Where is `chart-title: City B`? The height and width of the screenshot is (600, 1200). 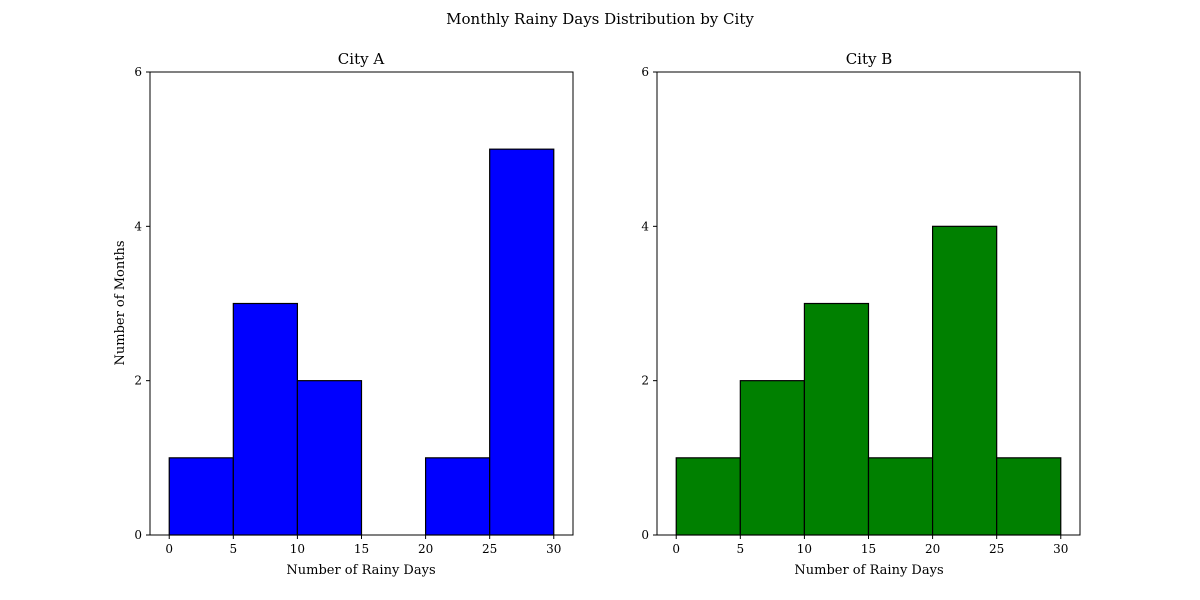
chart-title: City B is located at coordinates (869, 59).